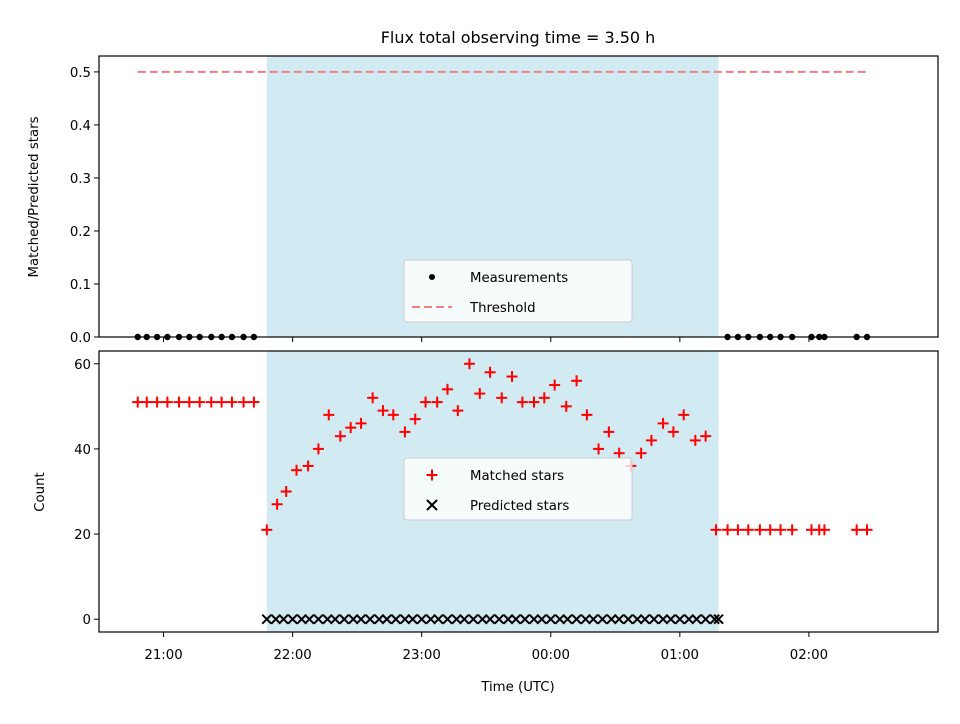  I want to click on y-tick-label: 0.2, so click(80, 232).